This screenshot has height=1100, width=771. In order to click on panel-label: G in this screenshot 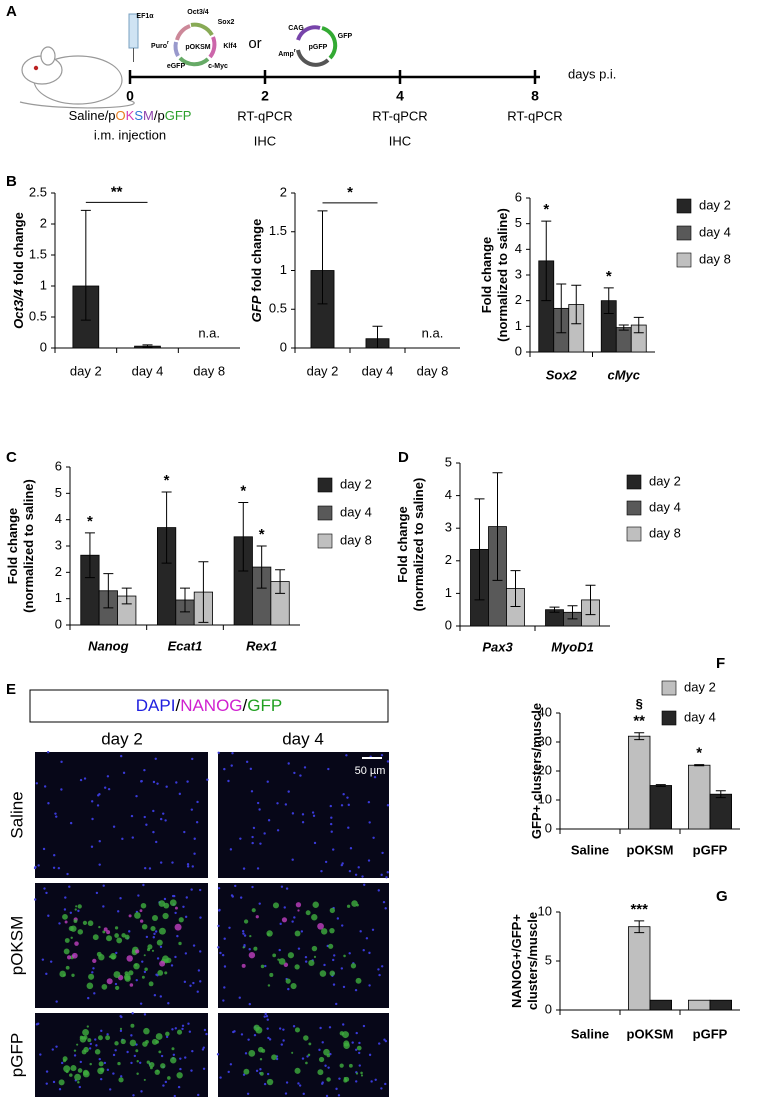, I will do `click(722, 896)`.